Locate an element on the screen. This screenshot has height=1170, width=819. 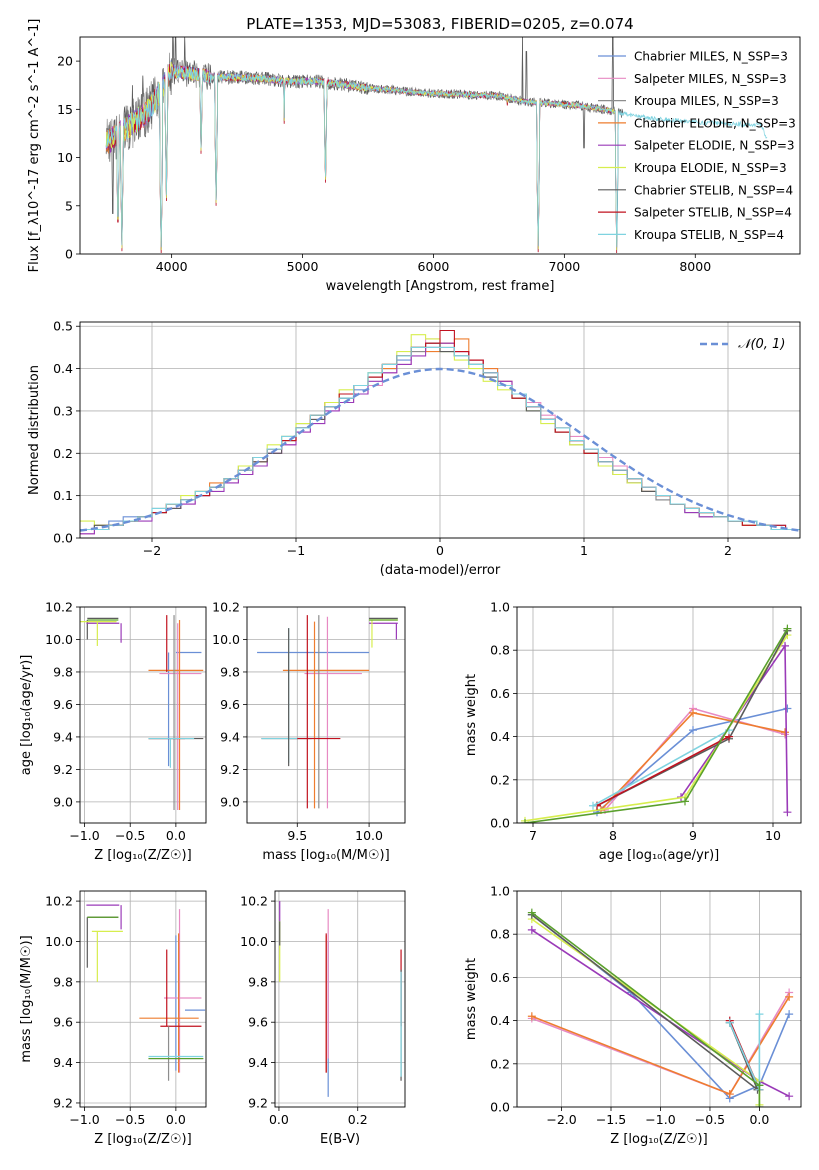
mass-vs-Z-xlabel: Z [log₁₀(Z/Z☉)] is located at coordinates (142, 1139).